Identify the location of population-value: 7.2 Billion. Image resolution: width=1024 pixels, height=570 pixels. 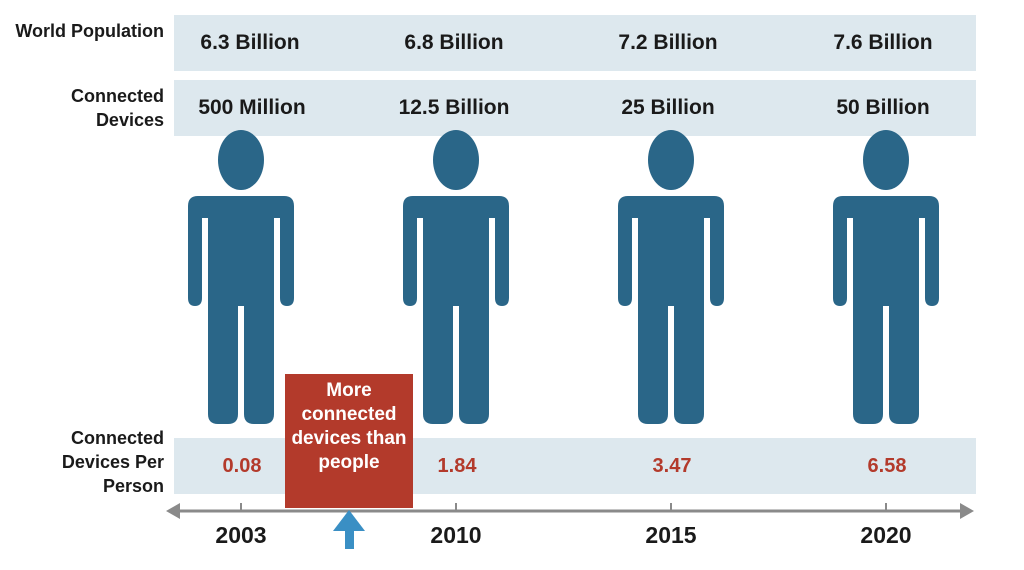
(668, 42).